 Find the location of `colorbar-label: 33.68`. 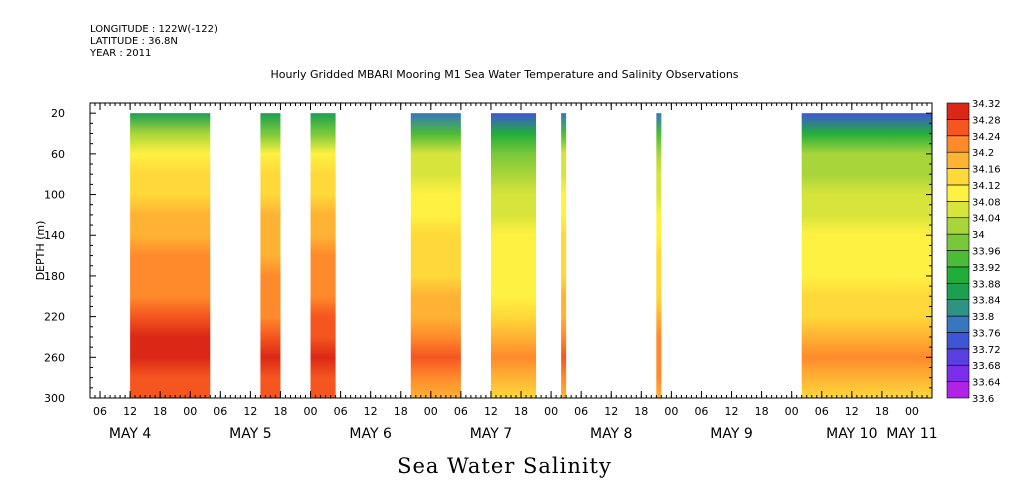

colorbar-label: 33.68 is located at coordinates (986, 366).